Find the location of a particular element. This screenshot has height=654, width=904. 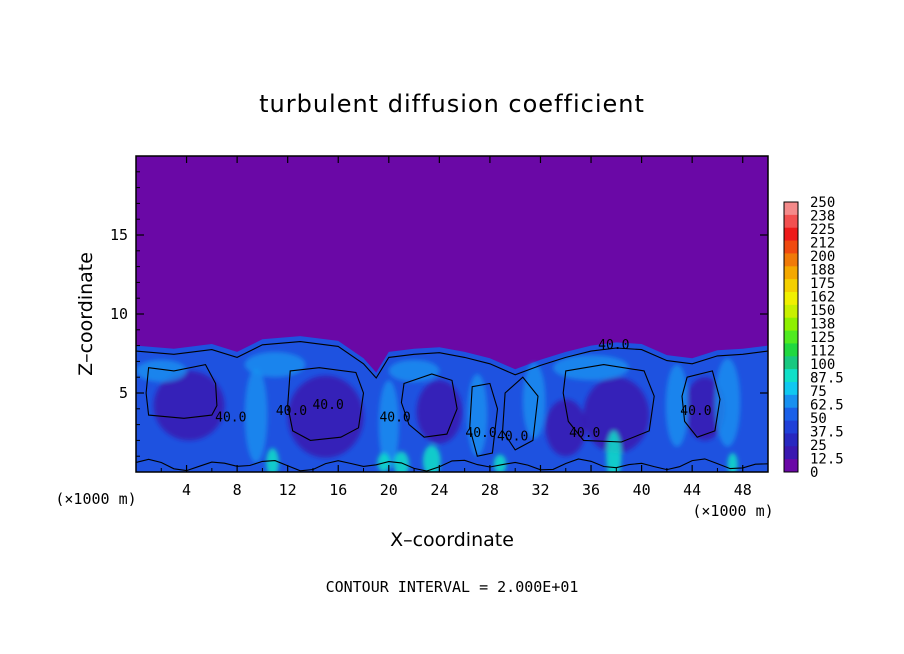

colorbar-label: 87.5 is located at coordinates (827, 379).